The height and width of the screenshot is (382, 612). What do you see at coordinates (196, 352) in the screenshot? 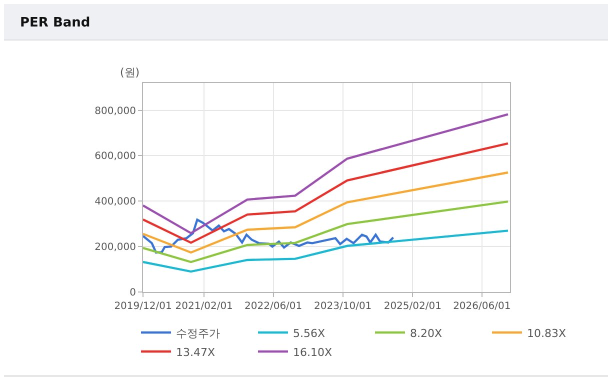
I see `legend-label: 13.47X` at bounding box center [196, 352].